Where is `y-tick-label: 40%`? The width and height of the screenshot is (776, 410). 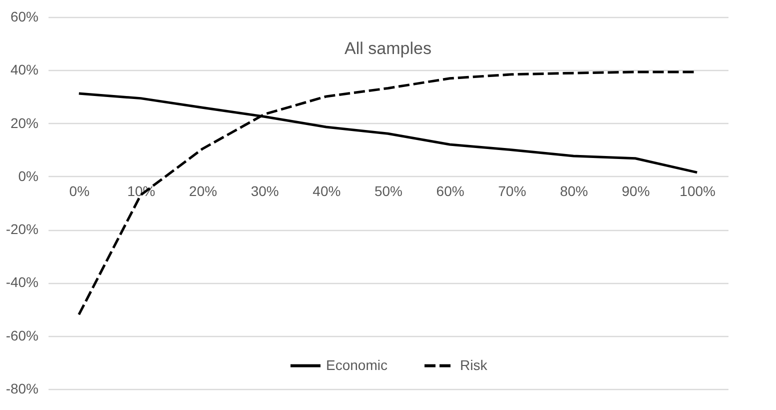 y-tick-label: 40% is located at coordinates (24, 70).